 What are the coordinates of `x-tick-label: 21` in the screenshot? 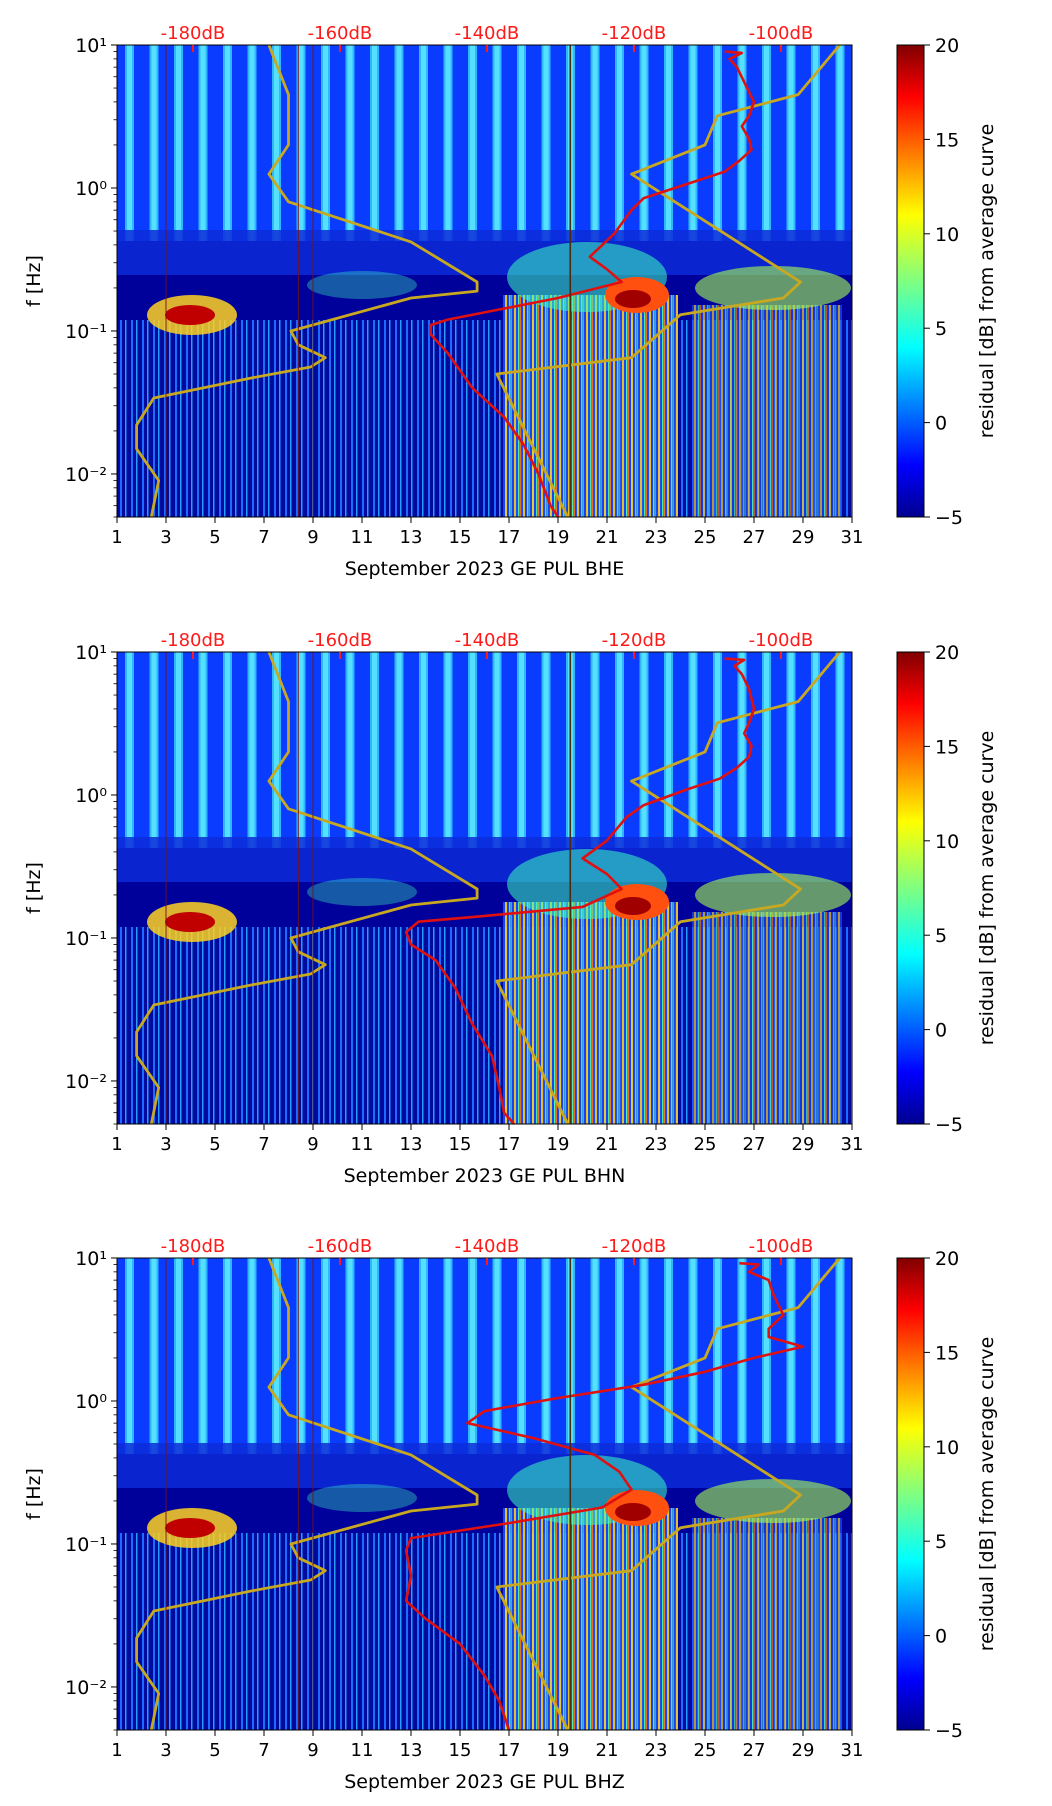 It's located at (607, 537).